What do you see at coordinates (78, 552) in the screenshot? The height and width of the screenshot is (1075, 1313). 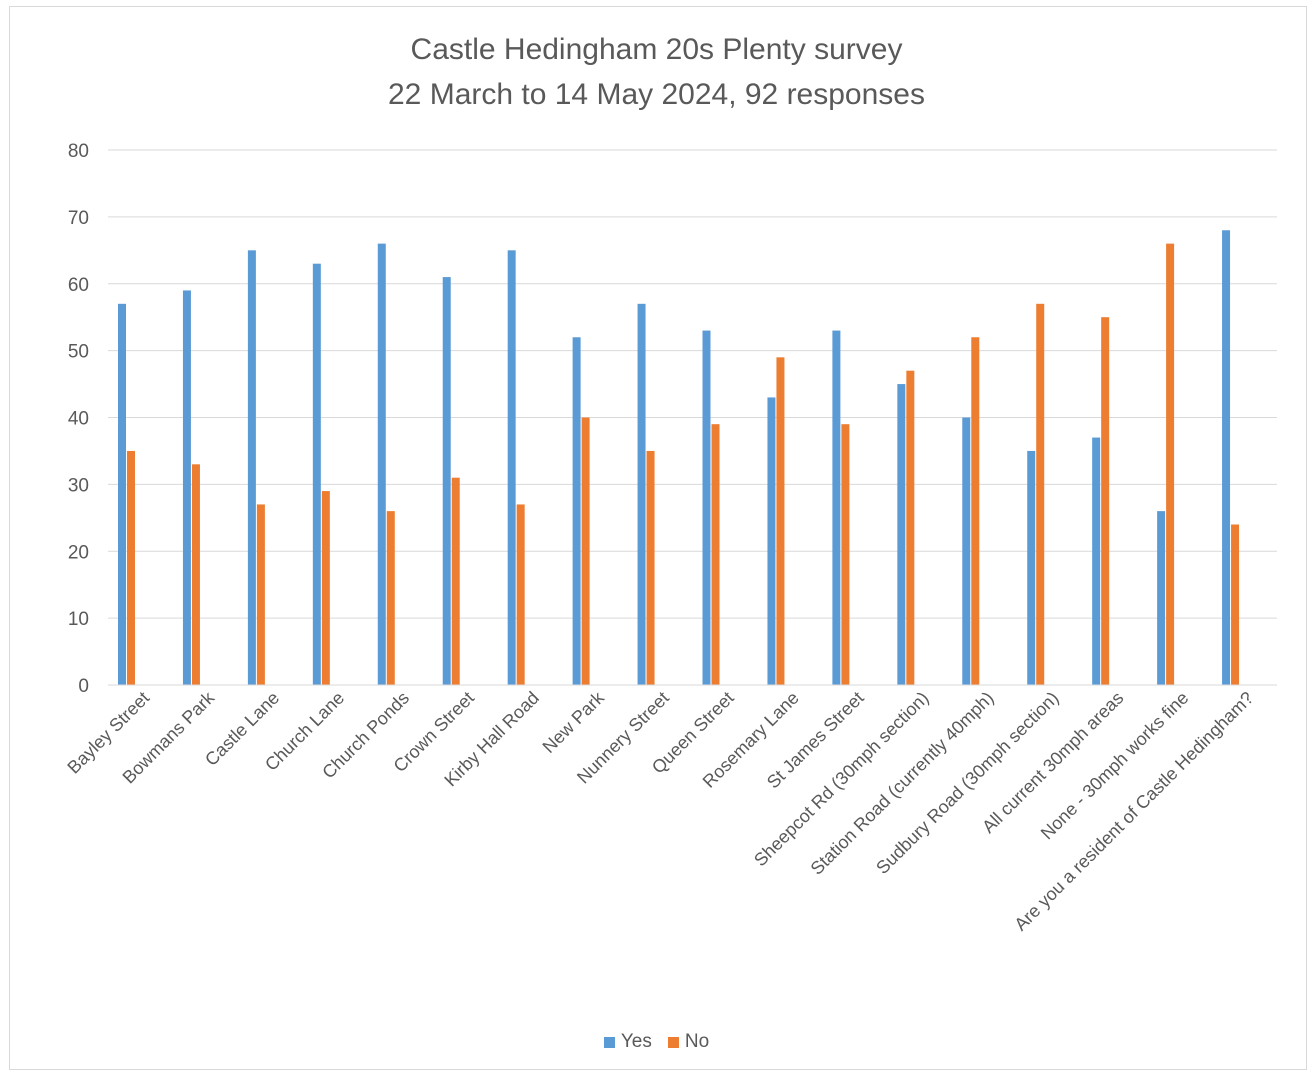 I see `y-tick-label: 20` at bounding box center [78, 552].